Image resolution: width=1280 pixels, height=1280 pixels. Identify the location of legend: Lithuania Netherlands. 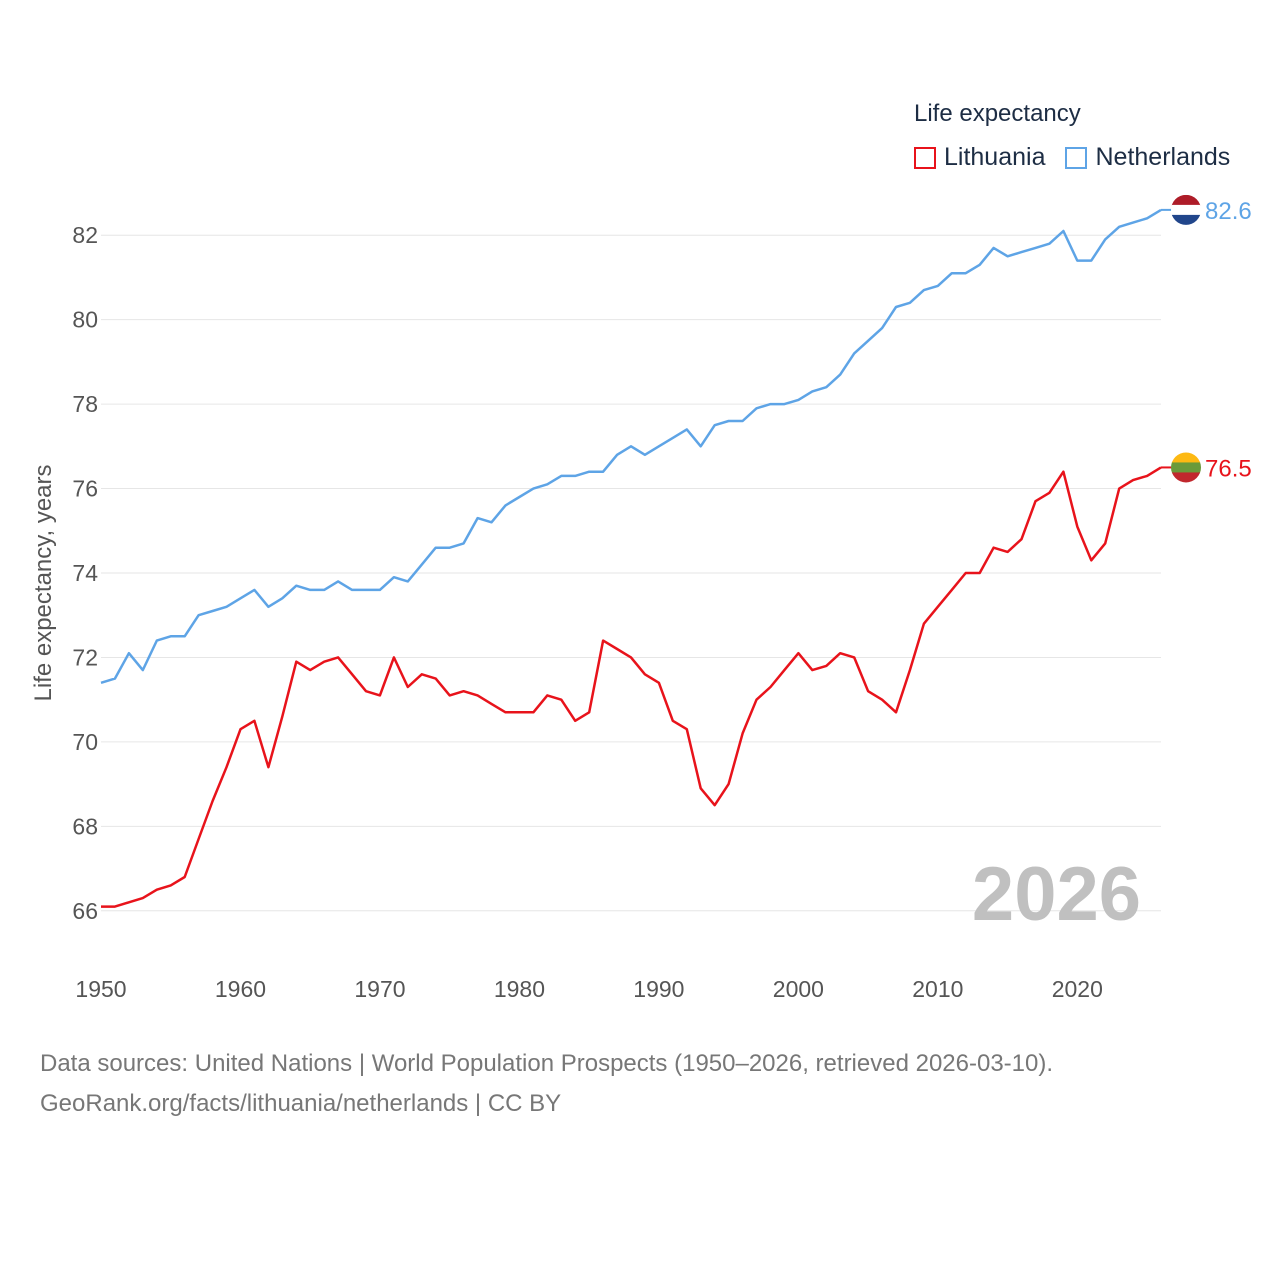
(1082, 157).